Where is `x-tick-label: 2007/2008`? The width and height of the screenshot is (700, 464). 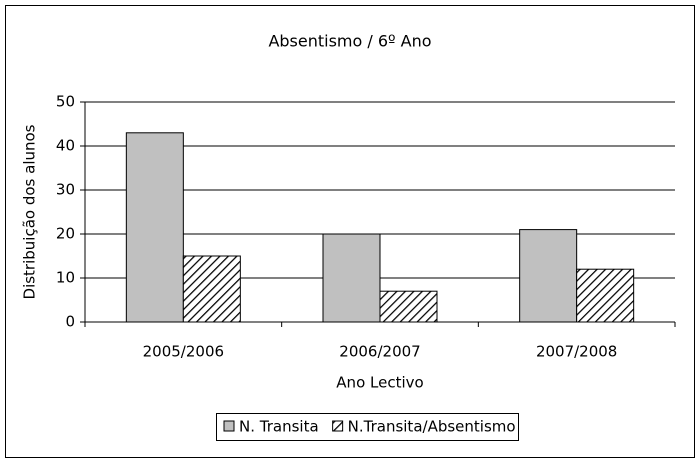
x-tick-label: 2007/2008 is located at coordinates (576, 352).